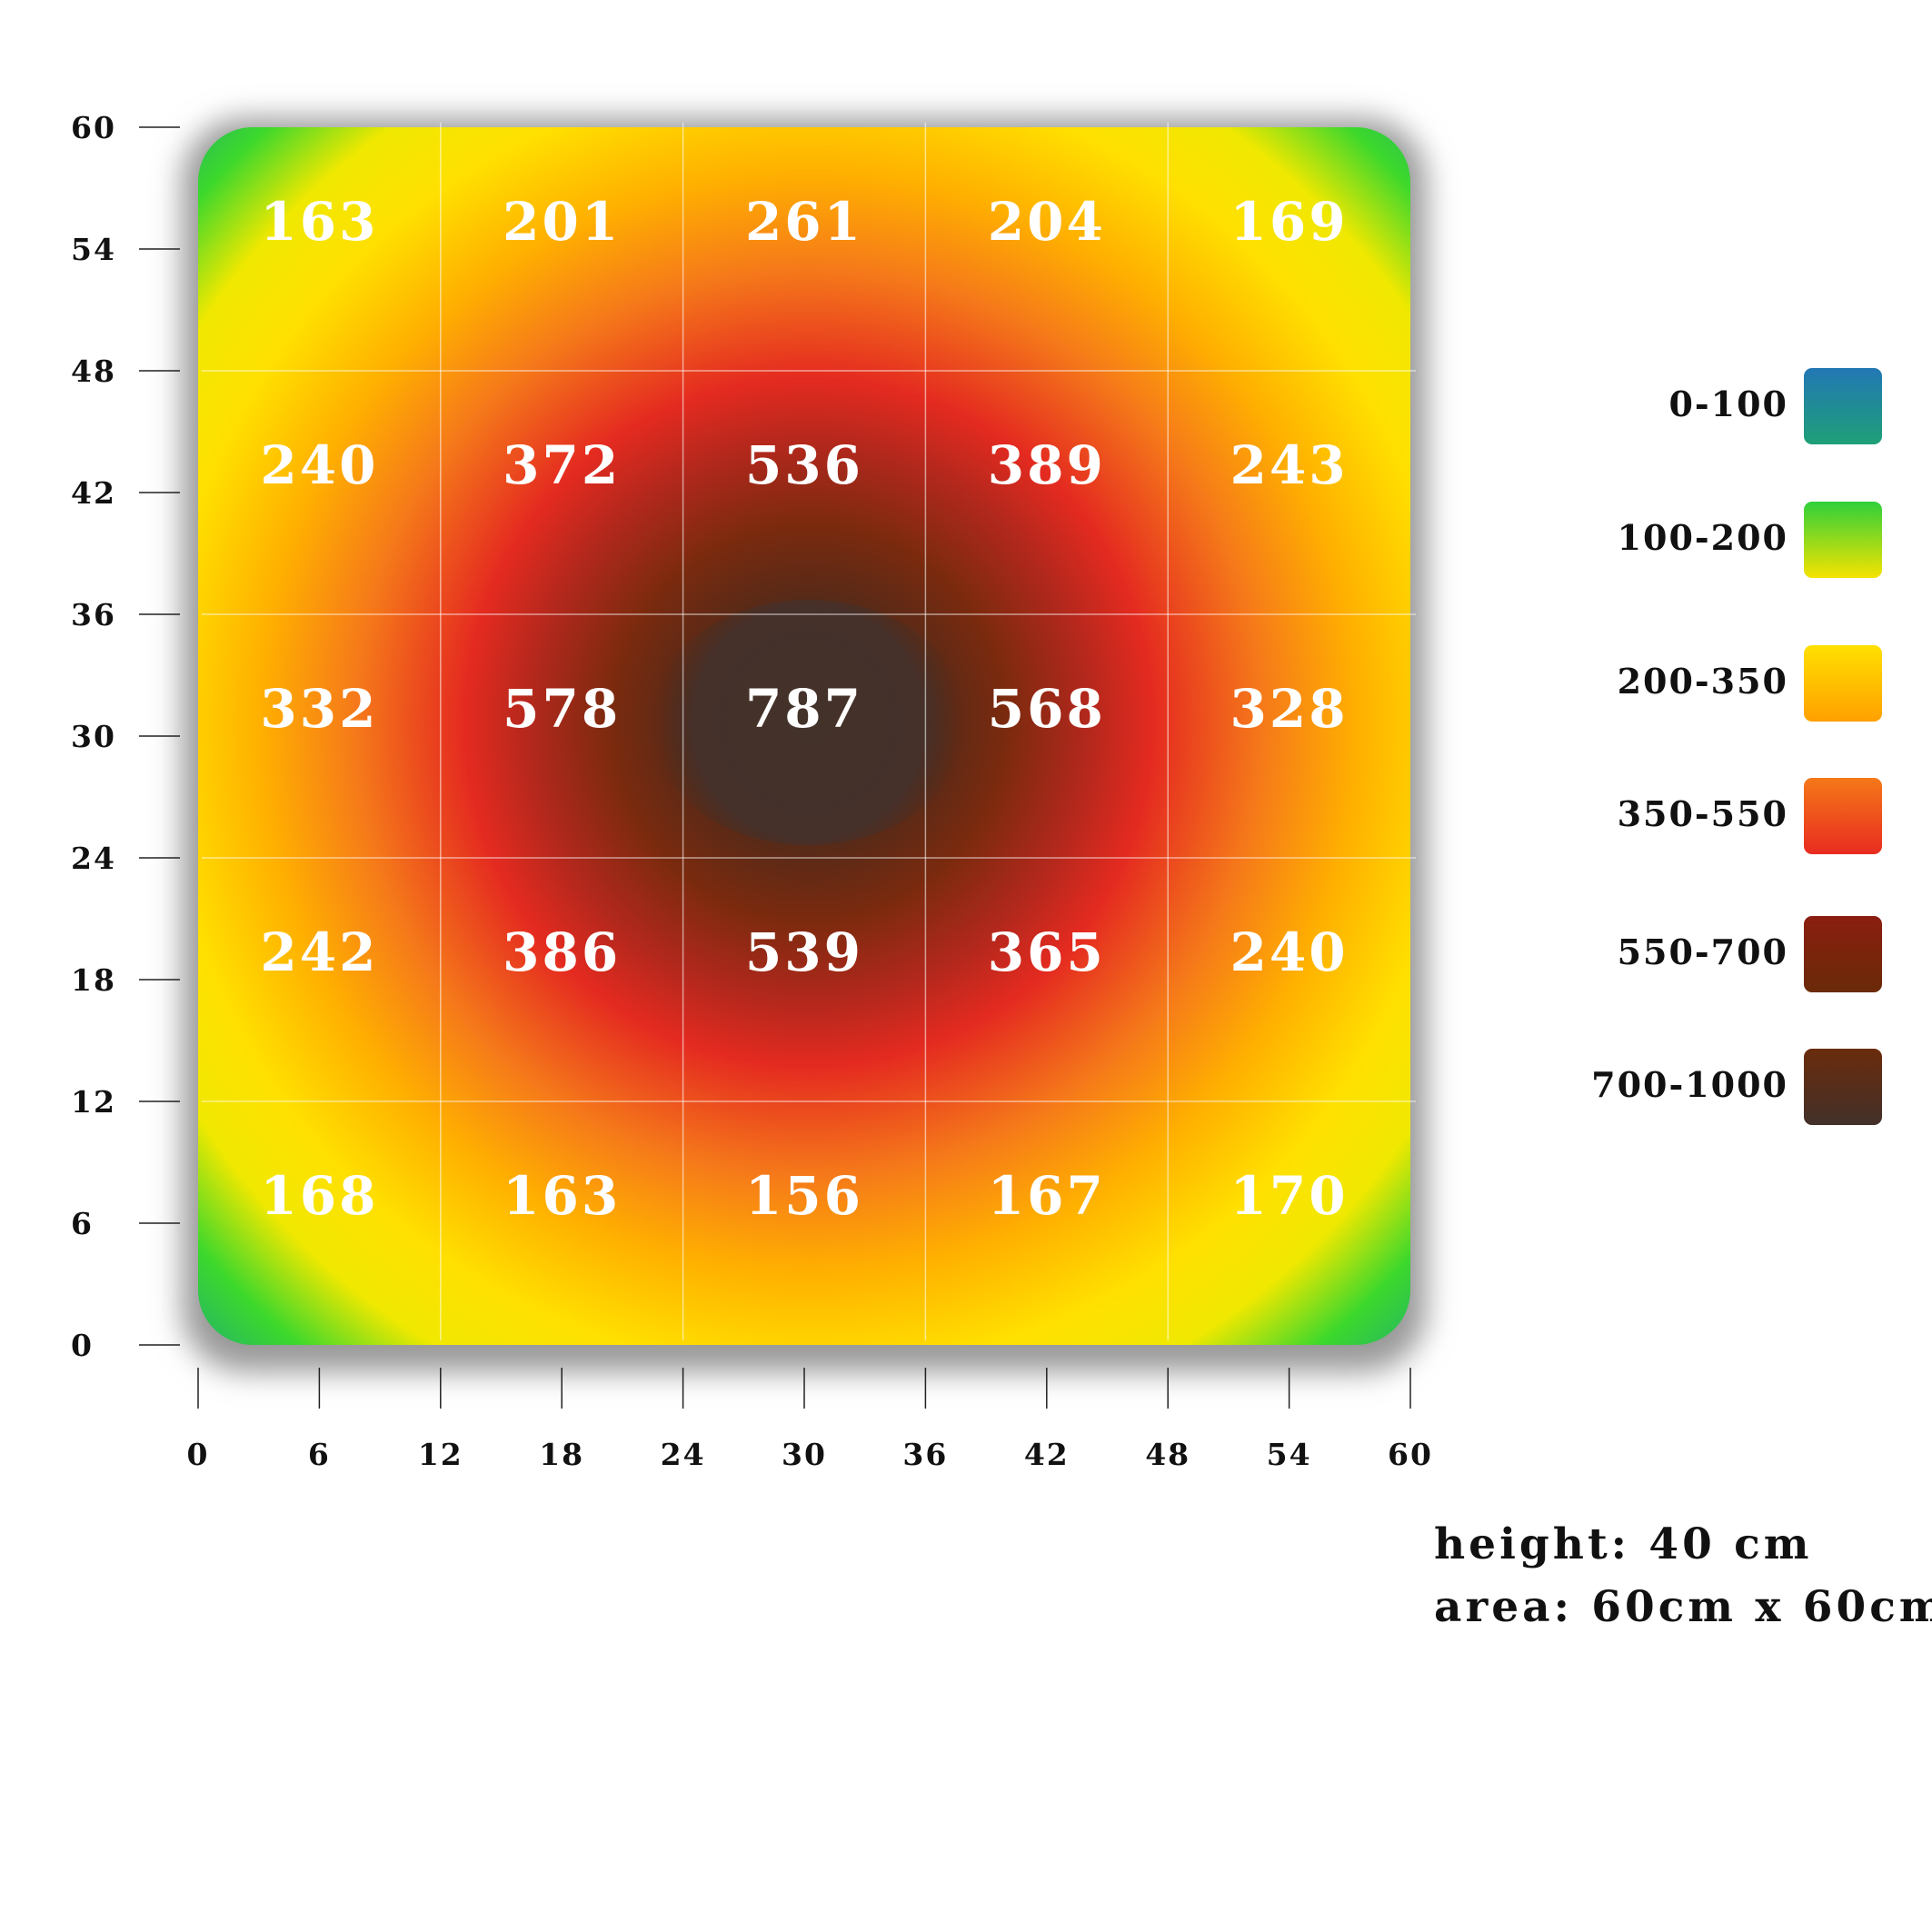 The image size is (1932, 1932). Describe the element at coordinates (319, 1196) in the screenshot. I see `cell-value-label: 168` at that location.